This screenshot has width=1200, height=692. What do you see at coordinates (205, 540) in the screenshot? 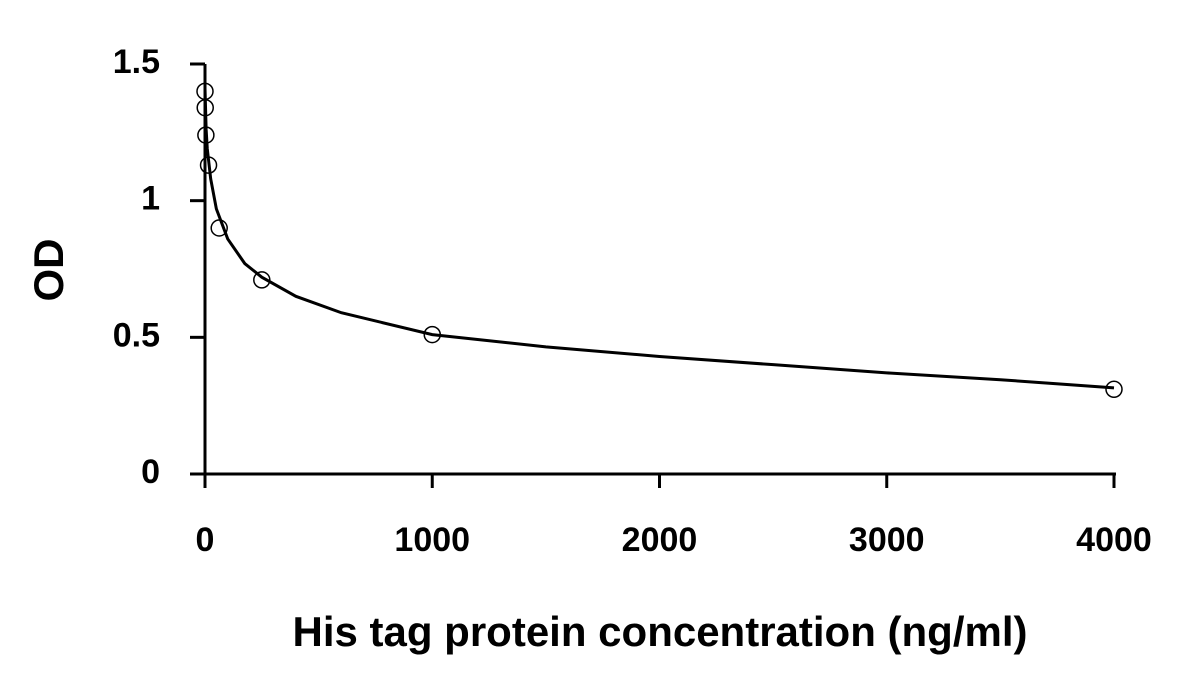
I see `x-tick-label: 0` at bounding box center [205, 540].